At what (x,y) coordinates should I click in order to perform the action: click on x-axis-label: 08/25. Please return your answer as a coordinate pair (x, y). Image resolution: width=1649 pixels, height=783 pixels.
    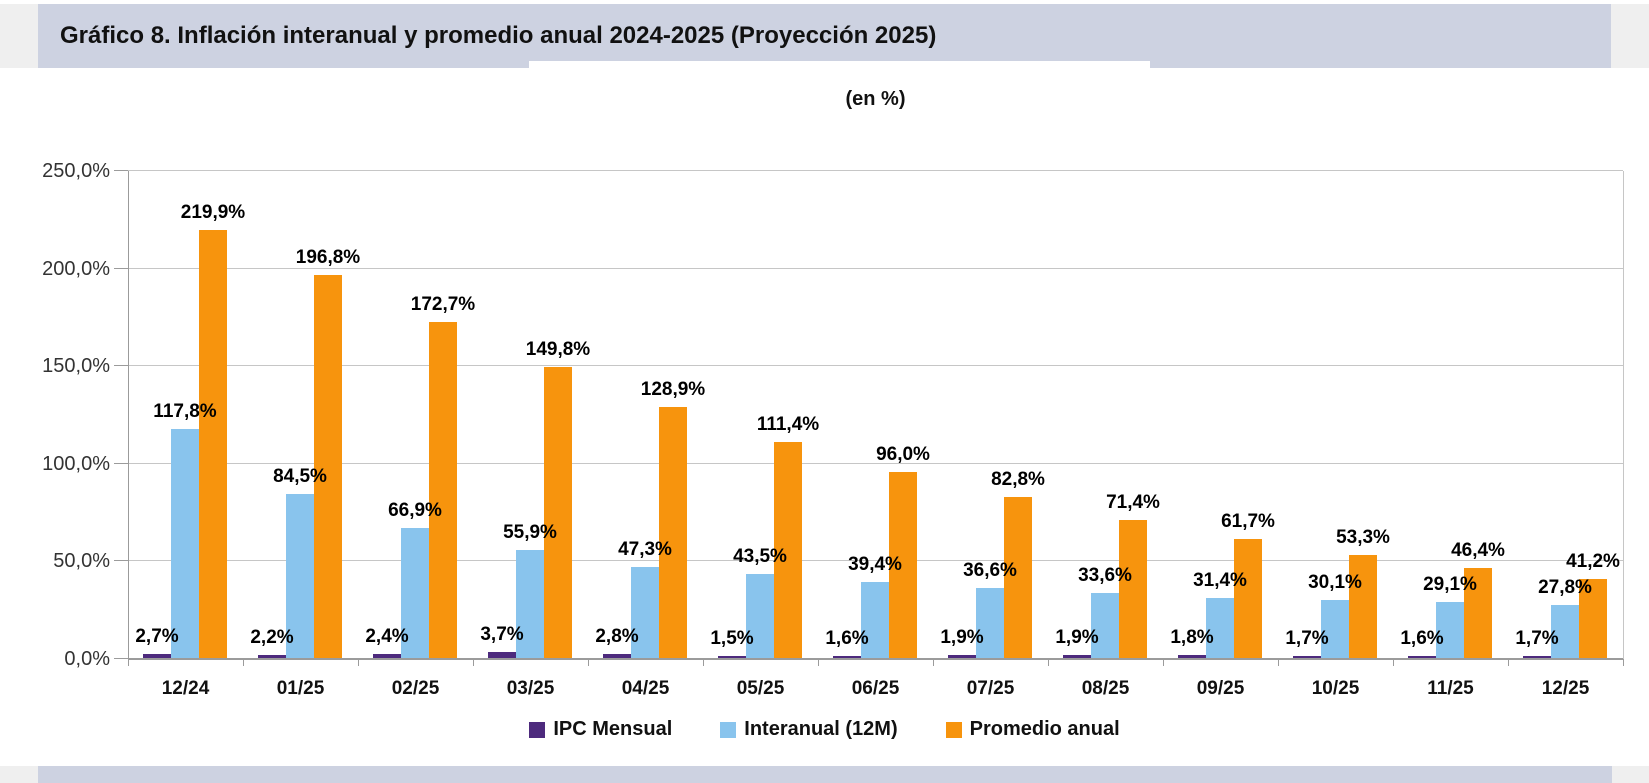
    Looking at the image, I should click on (1105, 688).